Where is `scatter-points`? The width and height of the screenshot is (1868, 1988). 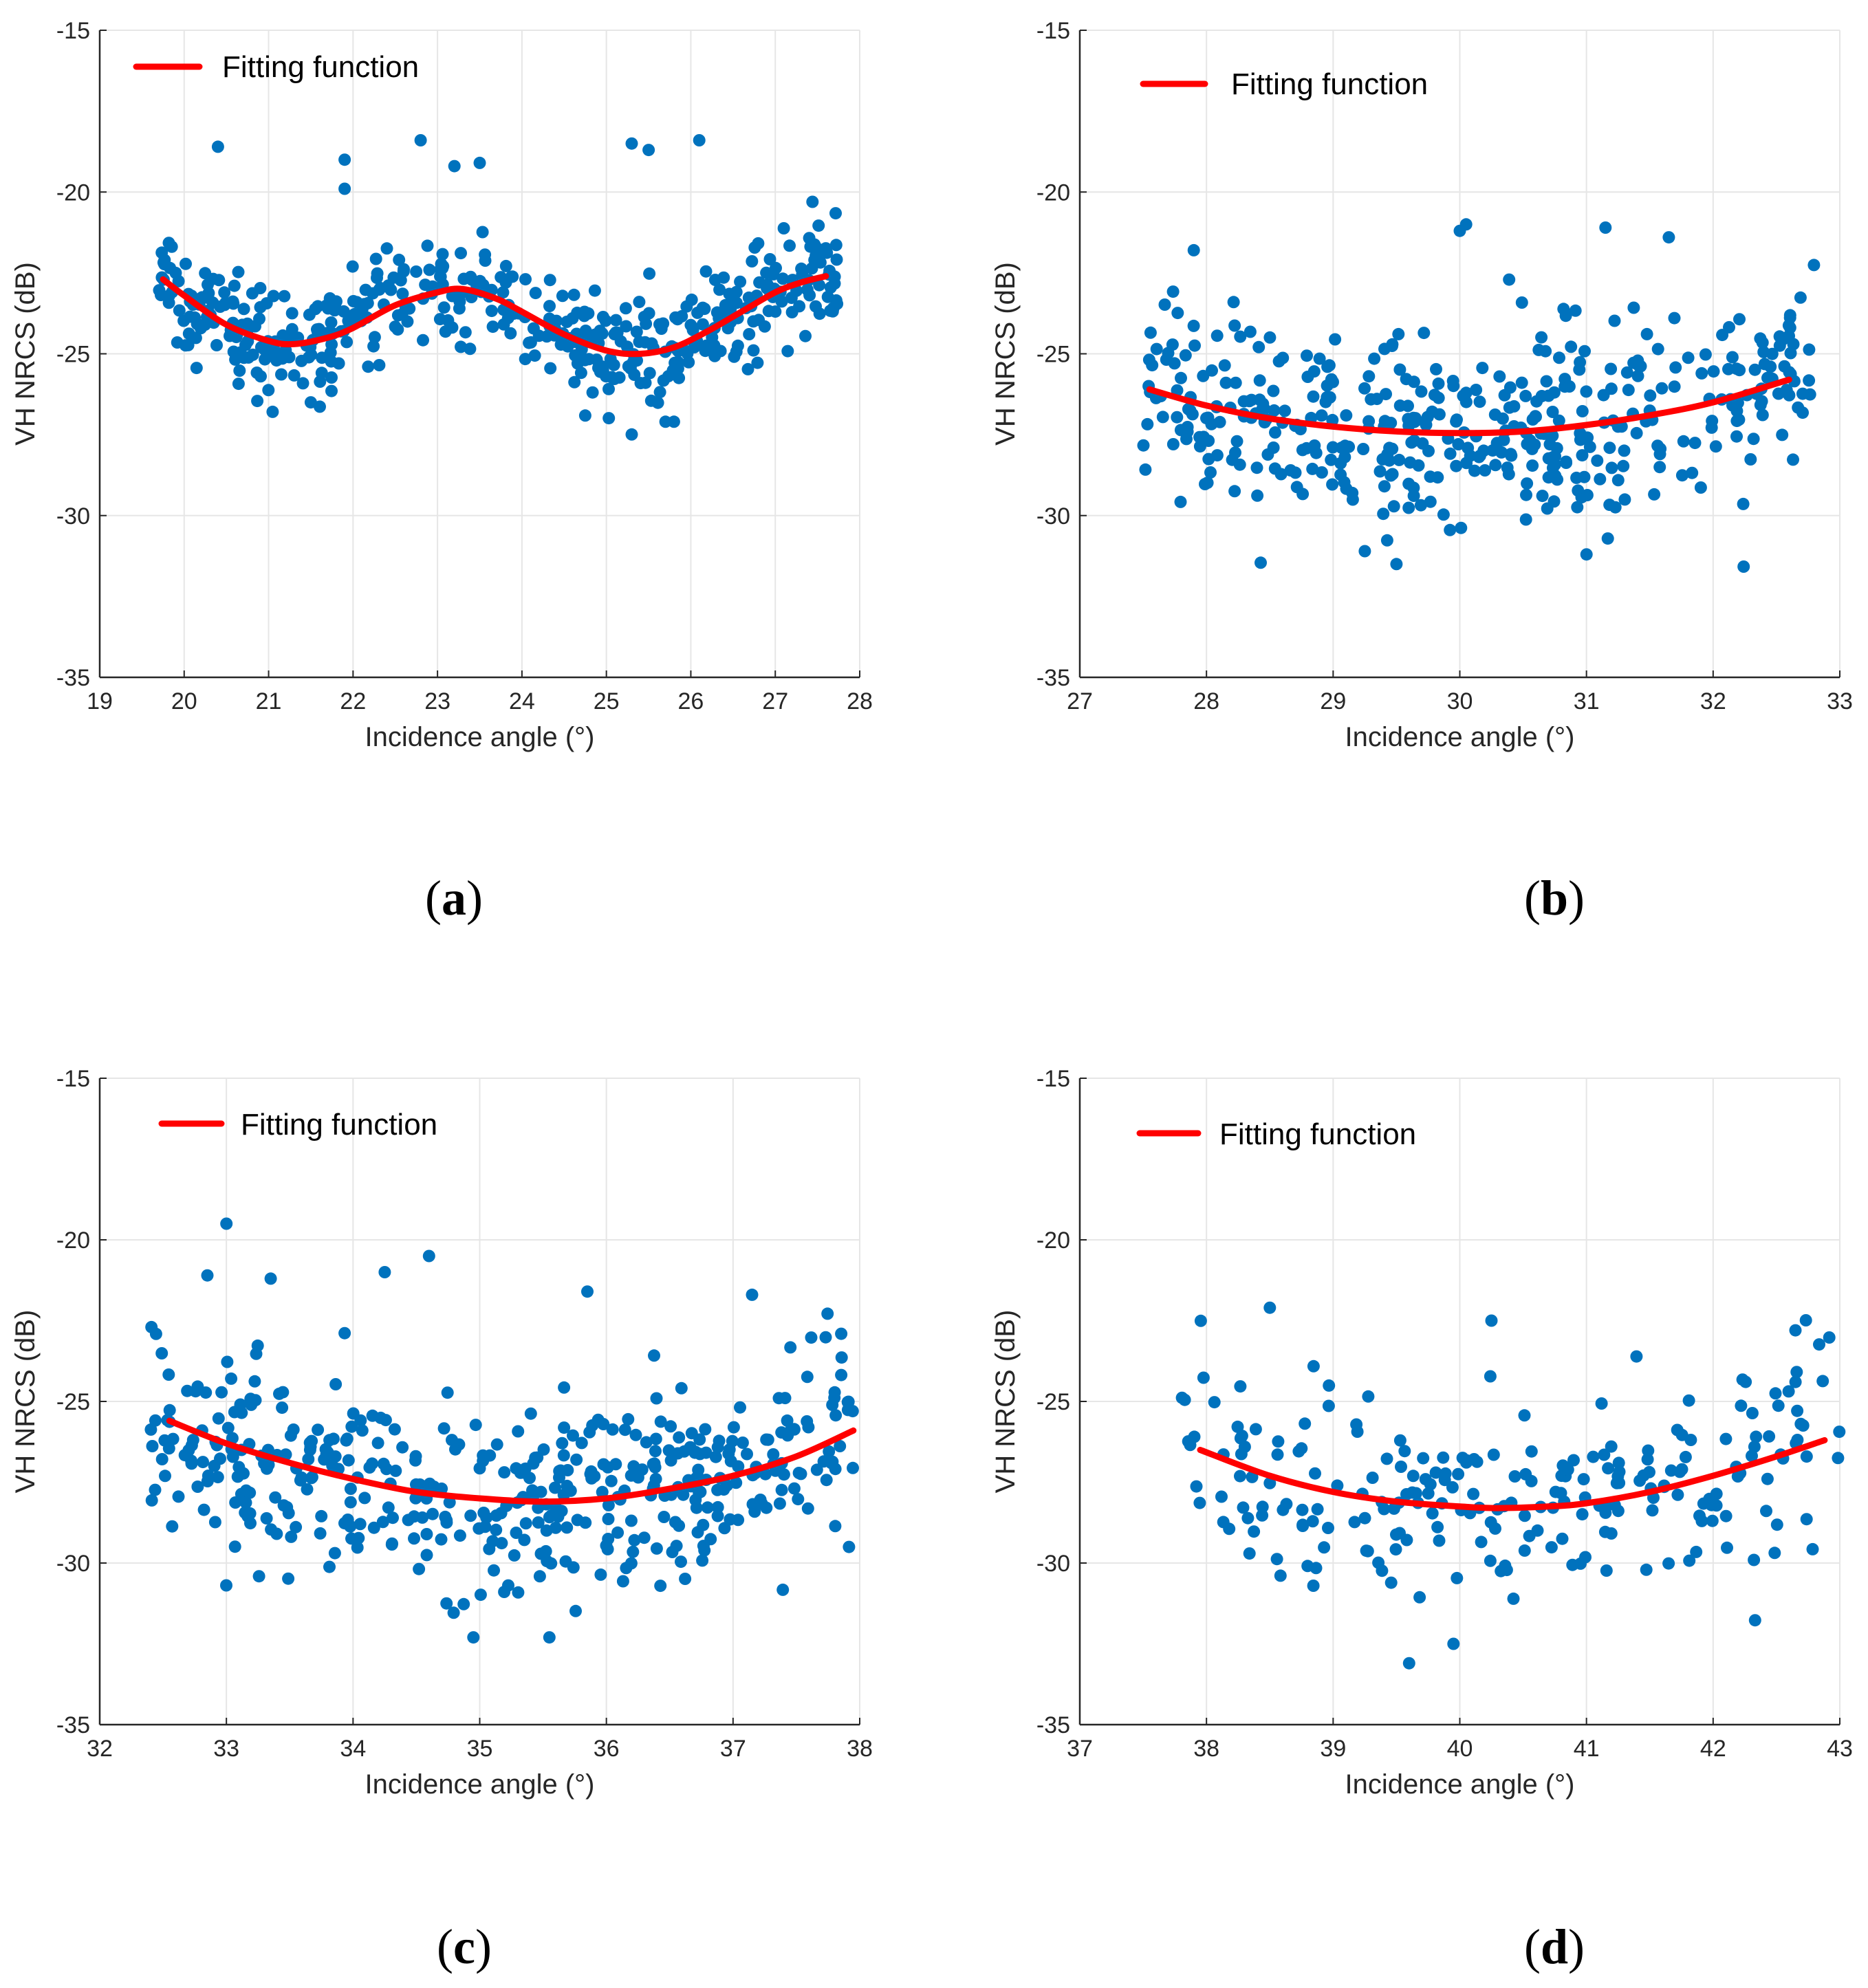
scatter-points is located at coordinates (1511, 1485).